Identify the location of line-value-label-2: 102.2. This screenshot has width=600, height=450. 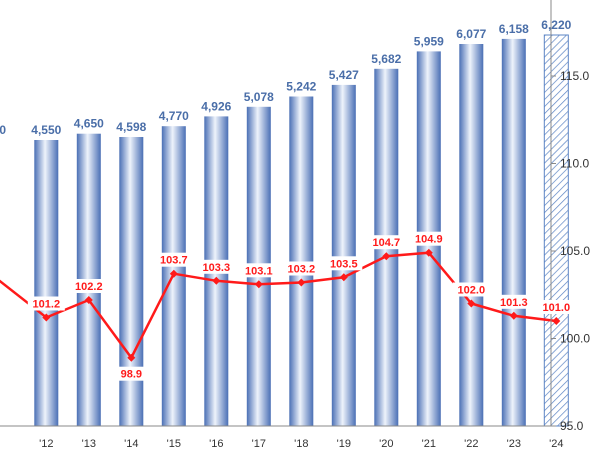
(89, 287).